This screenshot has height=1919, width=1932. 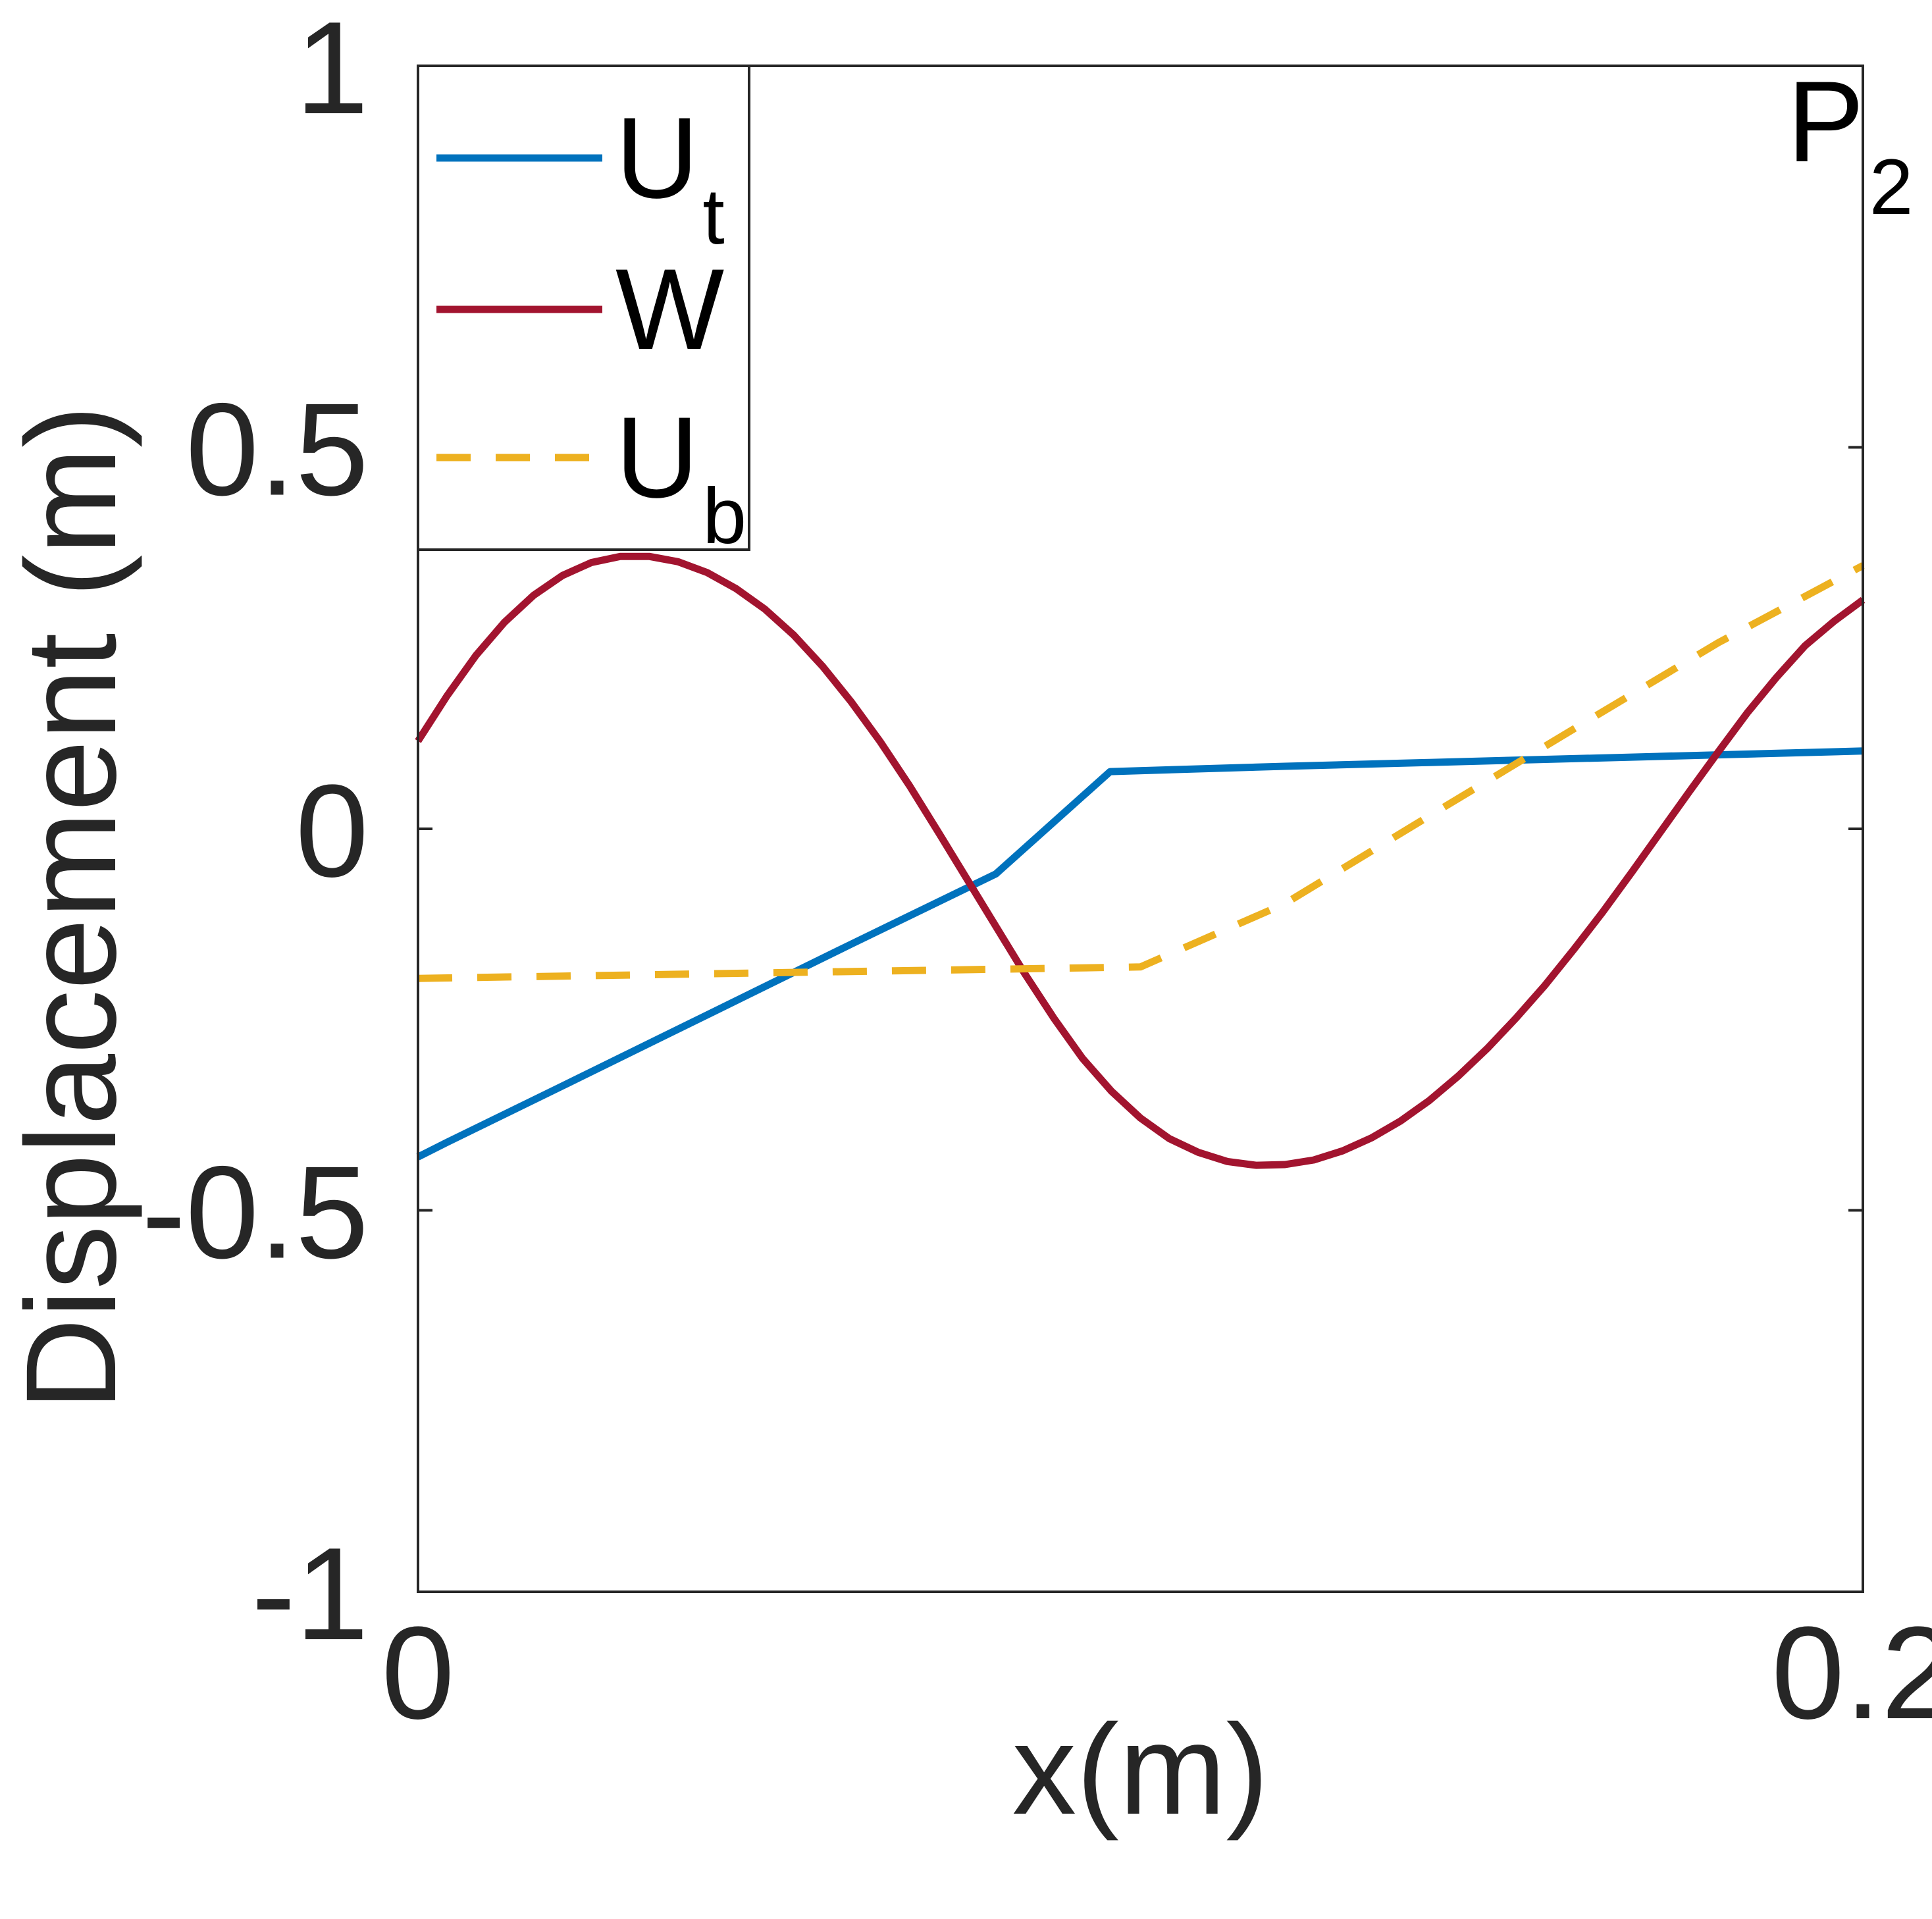 I want to click on x-tick-label: 0.2, so click(x=1851, y=1673).